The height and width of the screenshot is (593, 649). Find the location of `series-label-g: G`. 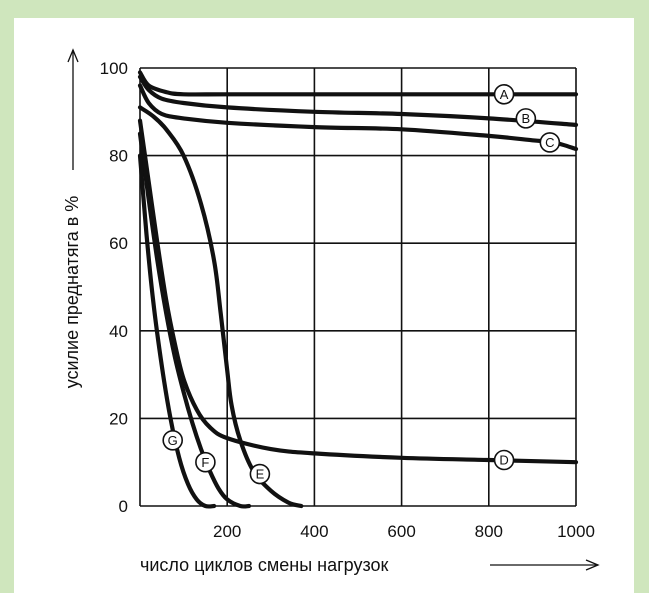

series-label-g: G is located at coordinates (173, 440).